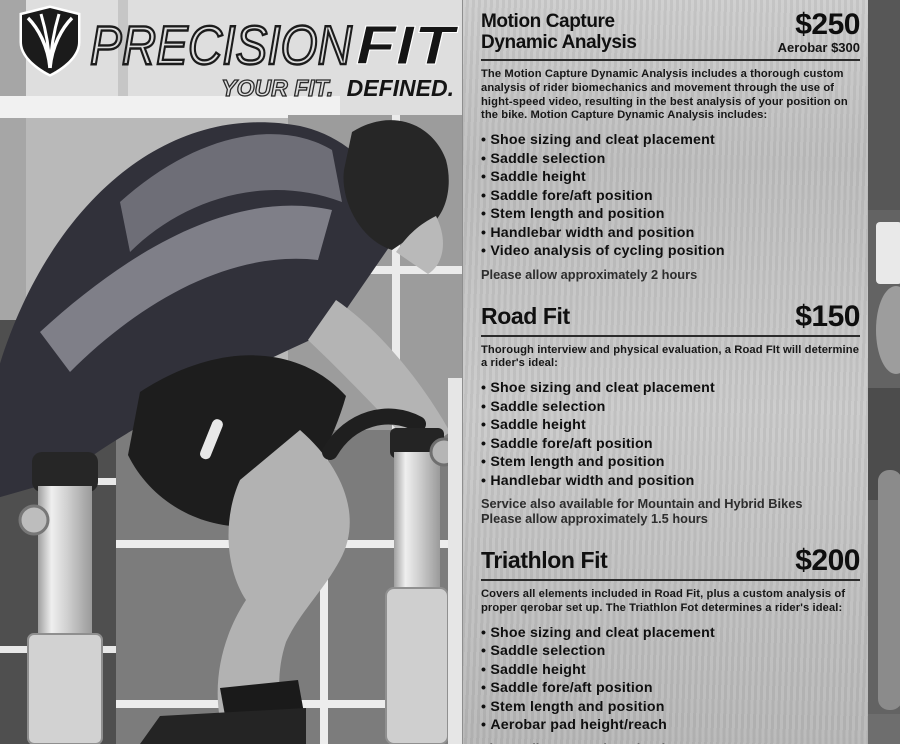  What do you see at coordinates (670, 316) in the screenshot?
I see `service-header: Road Fit $150` at bounding box center [670, 316].